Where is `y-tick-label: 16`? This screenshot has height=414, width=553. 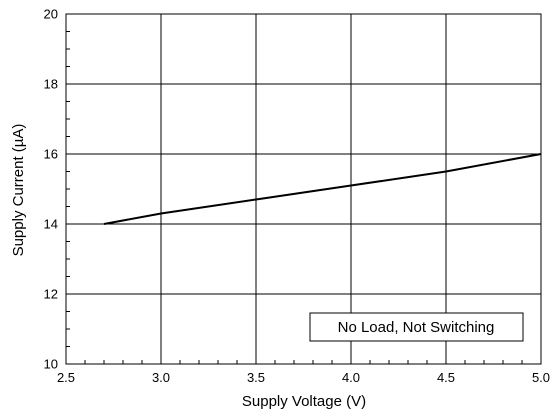
y-tick-label: 16 is located at coordinates (51, 154).